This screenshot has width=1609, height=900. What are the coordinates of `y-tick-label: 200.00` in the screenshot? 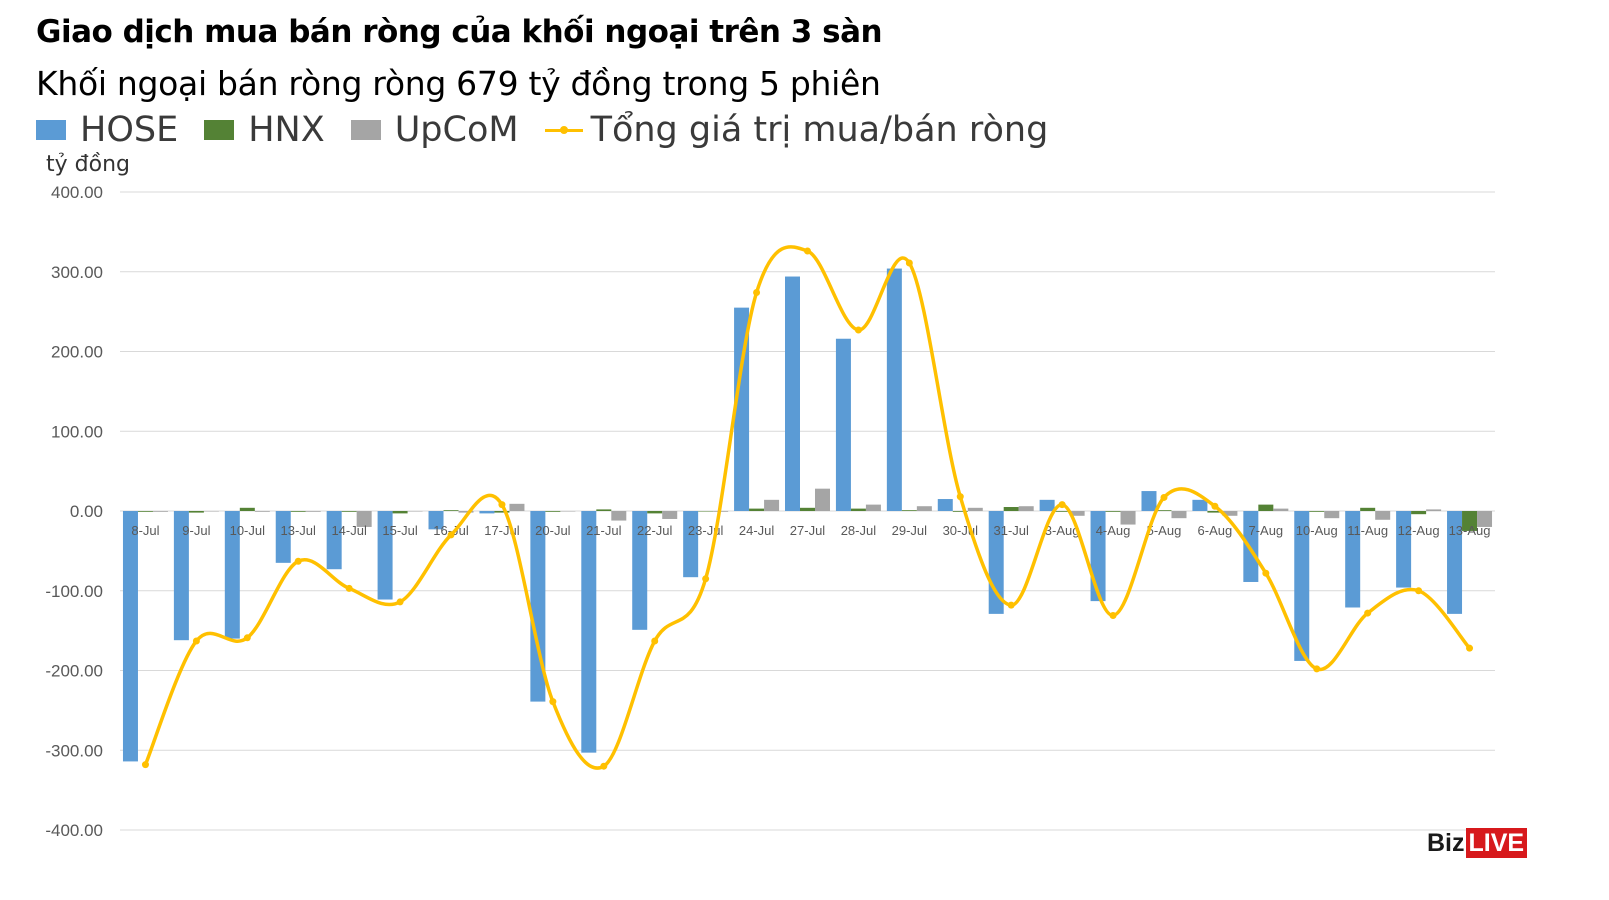 It's located at (77, 352).